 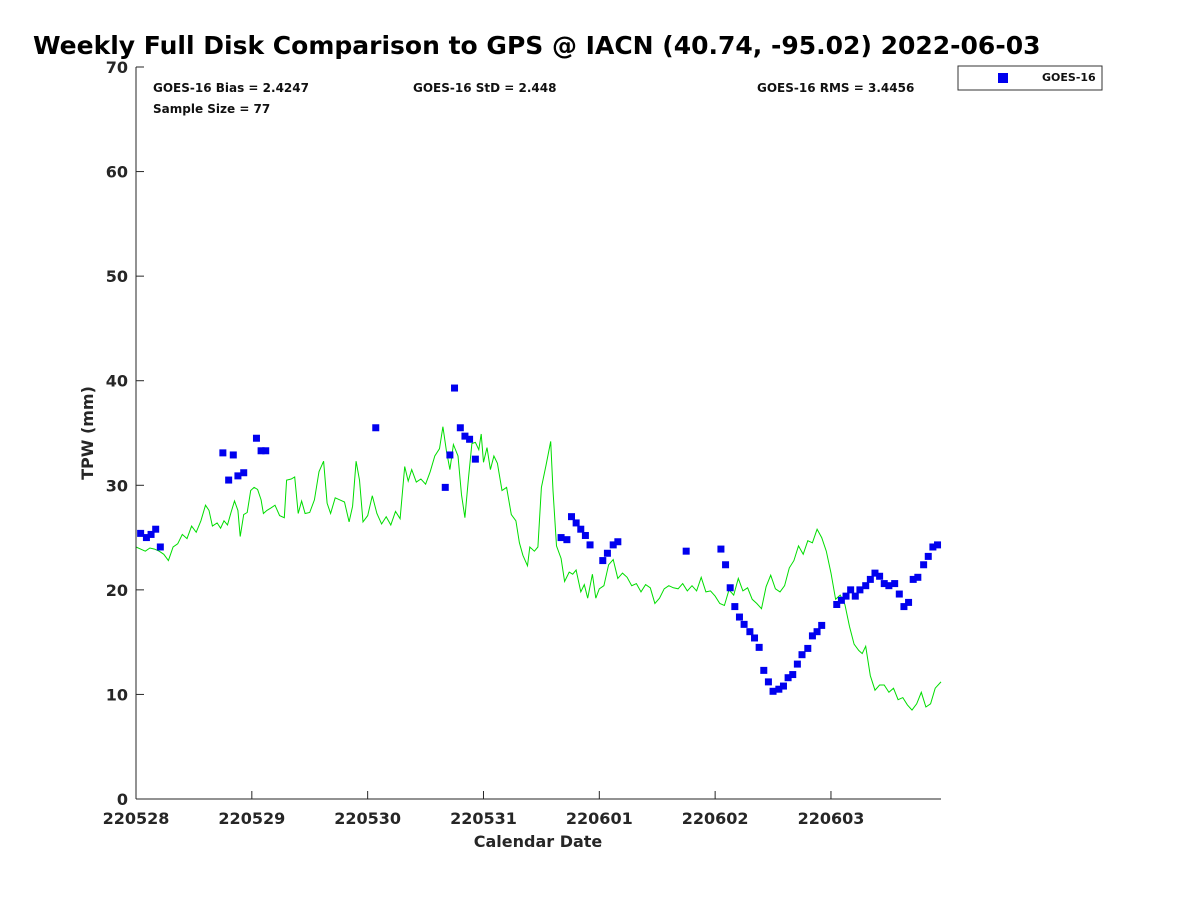 I want to click on legend-box, so click(x=1030, y=78).